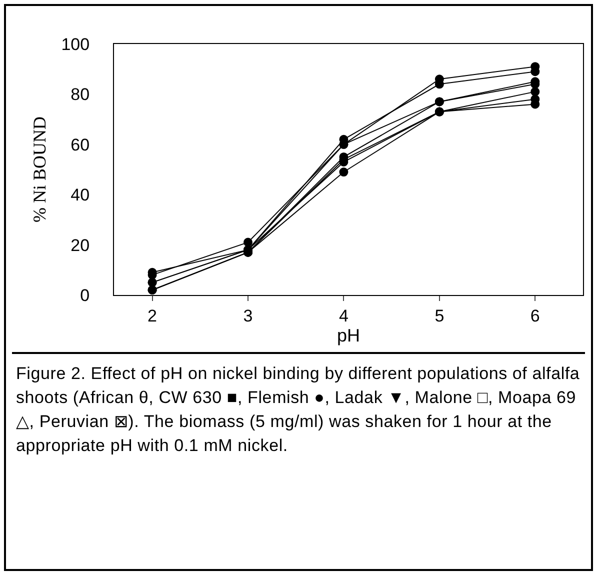 The width and height of the screenshot is (599, 577). I want to click on x-tick-label: 5, so click(439, 316).